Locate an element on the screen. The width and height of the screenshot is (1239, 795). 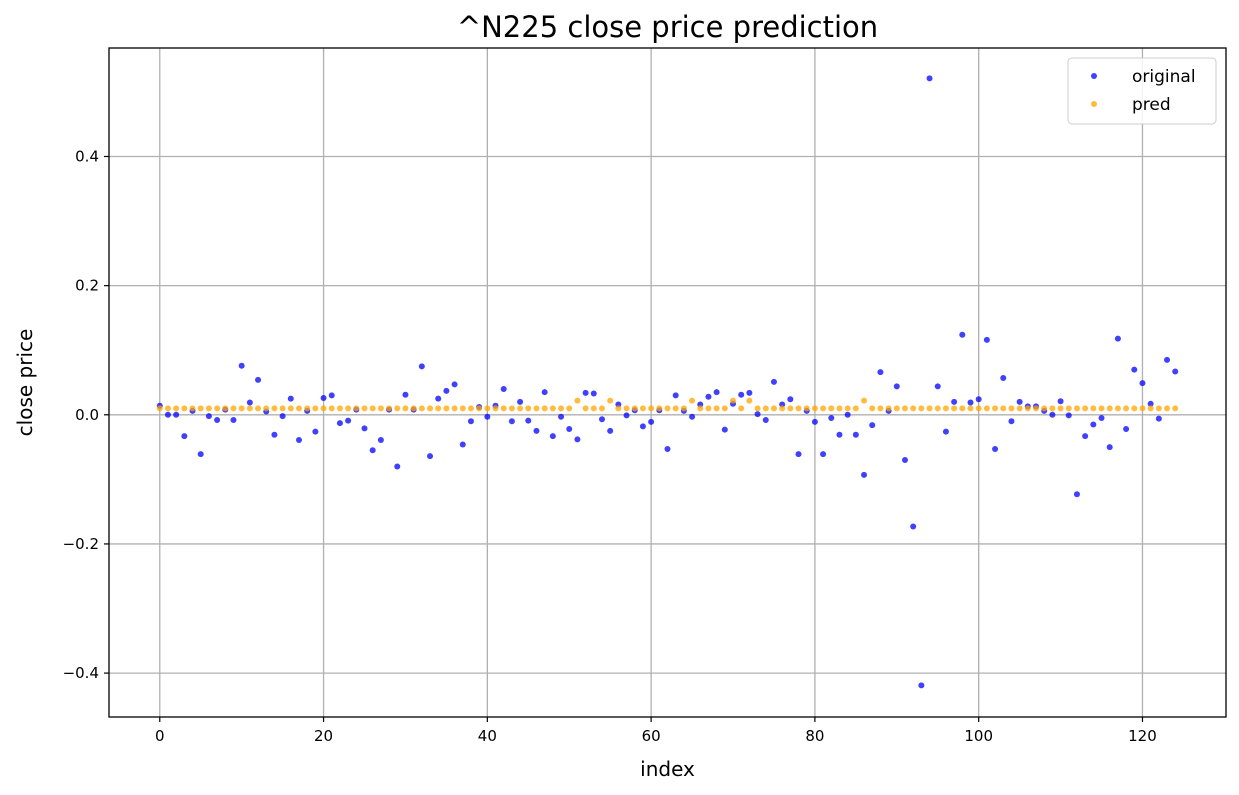
x-tick-label: 0 is located at coordinates (160, 736).